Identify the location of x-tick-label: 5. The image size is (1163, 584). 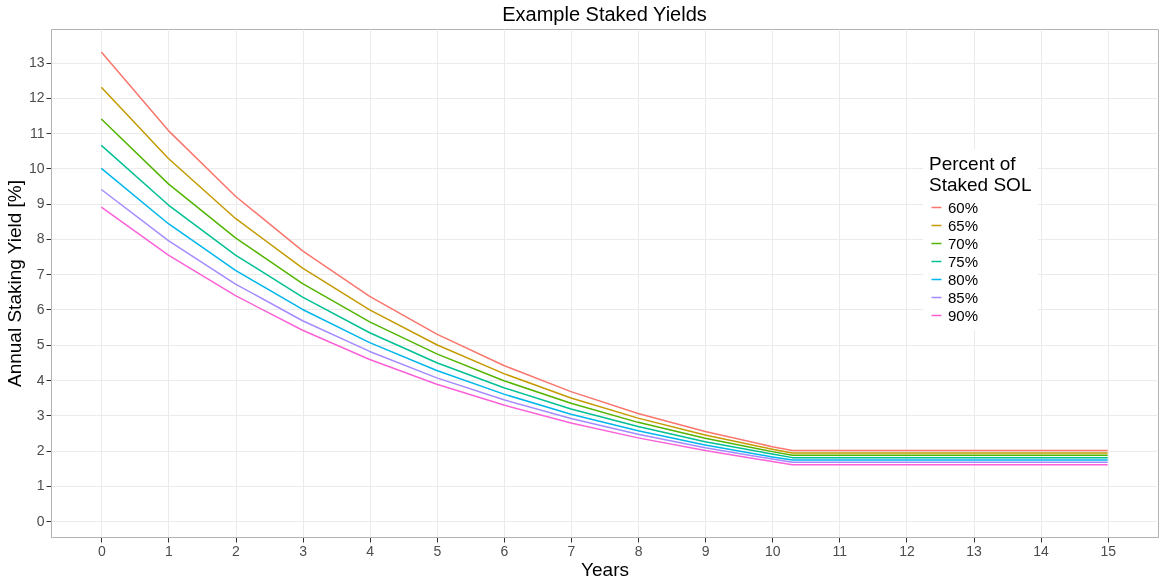
(437, 550).